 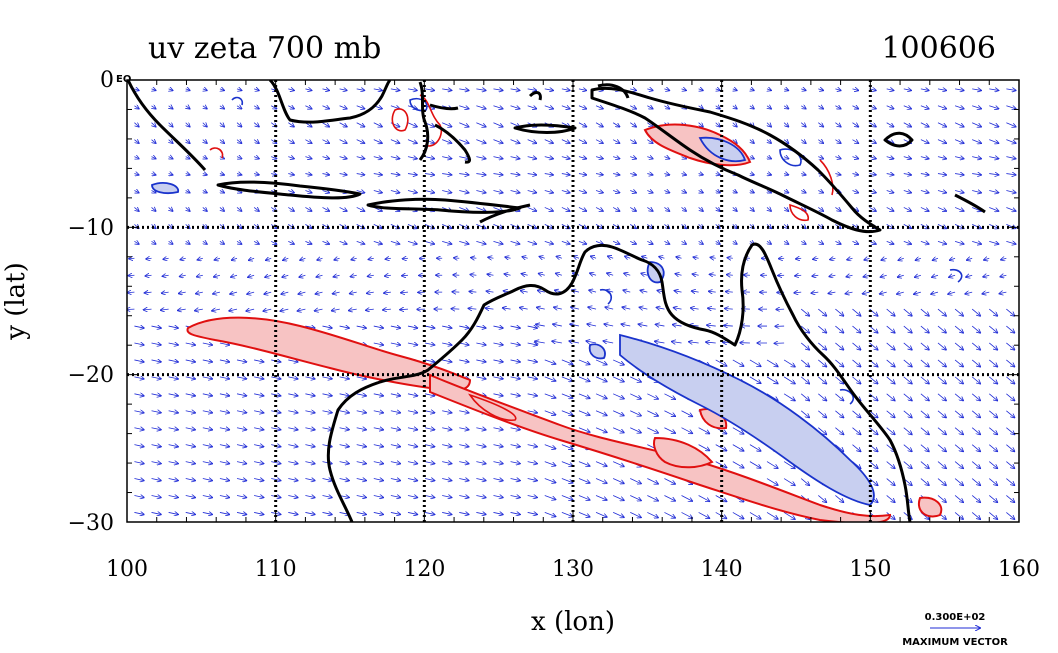 I want to click on x-tick-label: 110, so click(x=276, y=569).